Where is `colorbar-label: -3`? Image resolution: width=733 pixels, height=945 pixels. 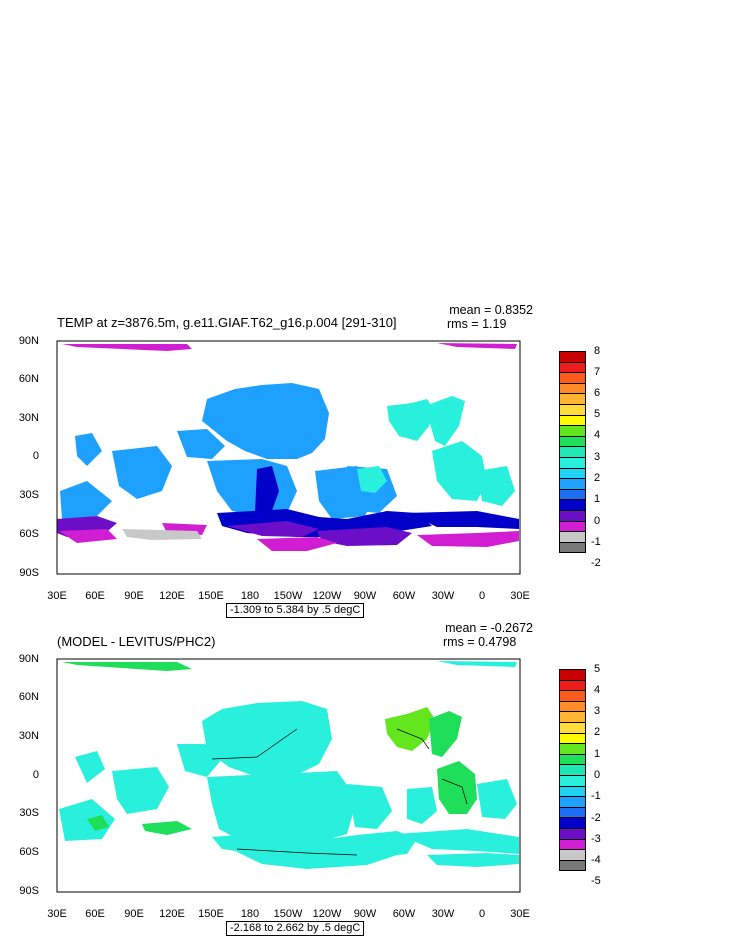 colorbar-label: -3 is located at coordinates (596, 839).